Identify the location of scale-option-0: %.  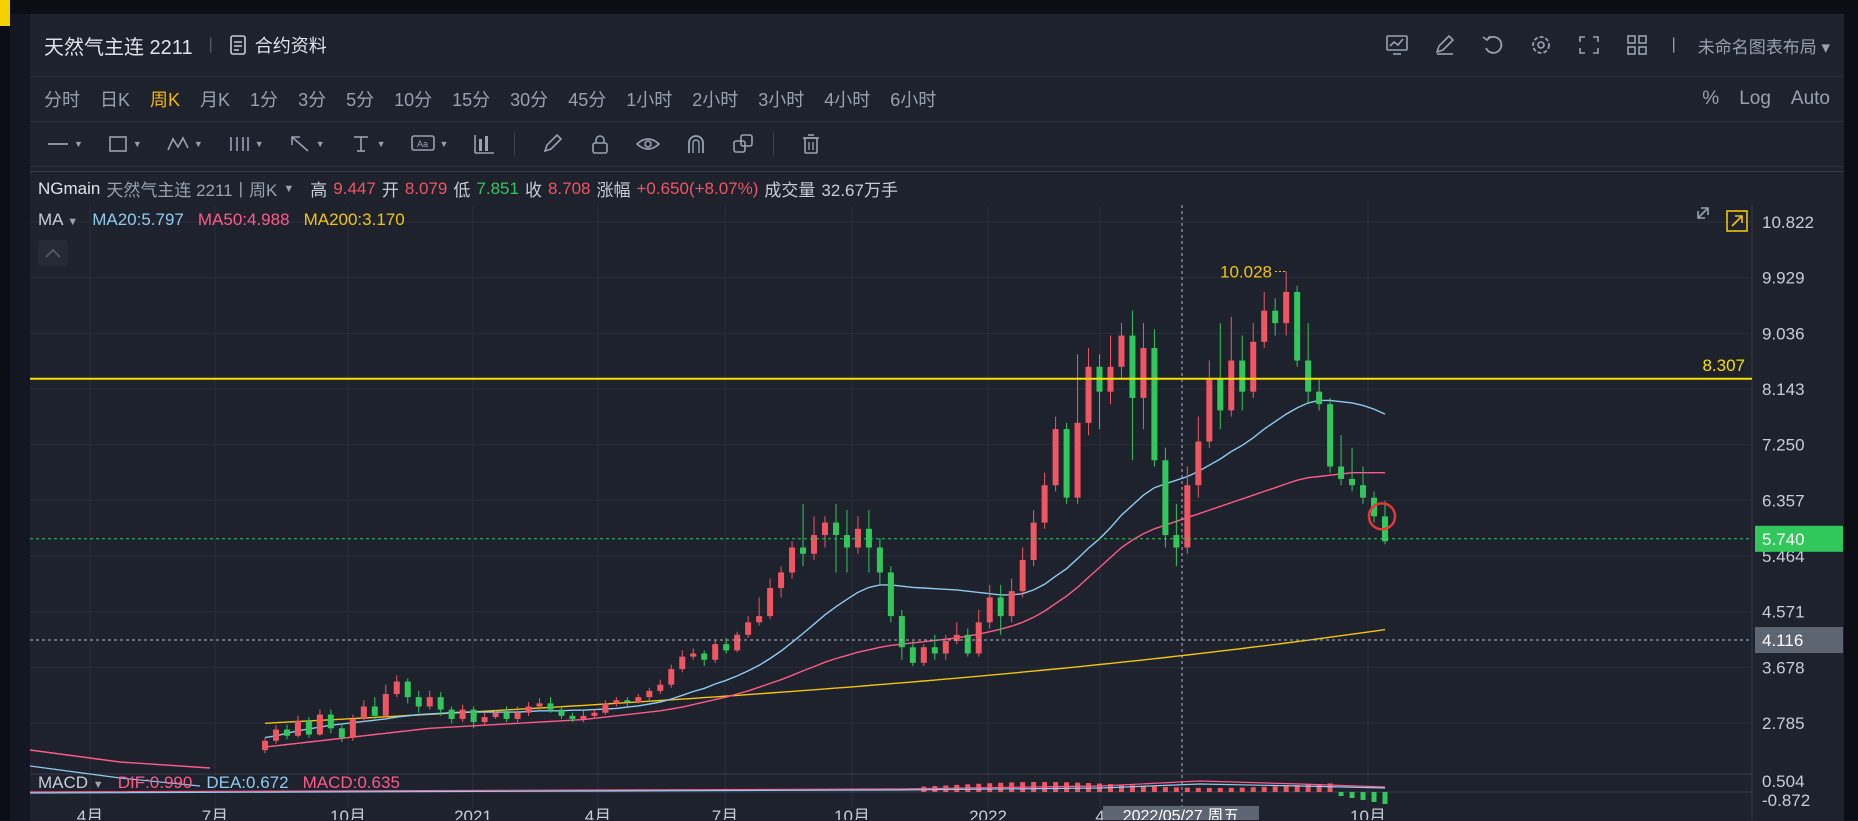
(1711, 98).